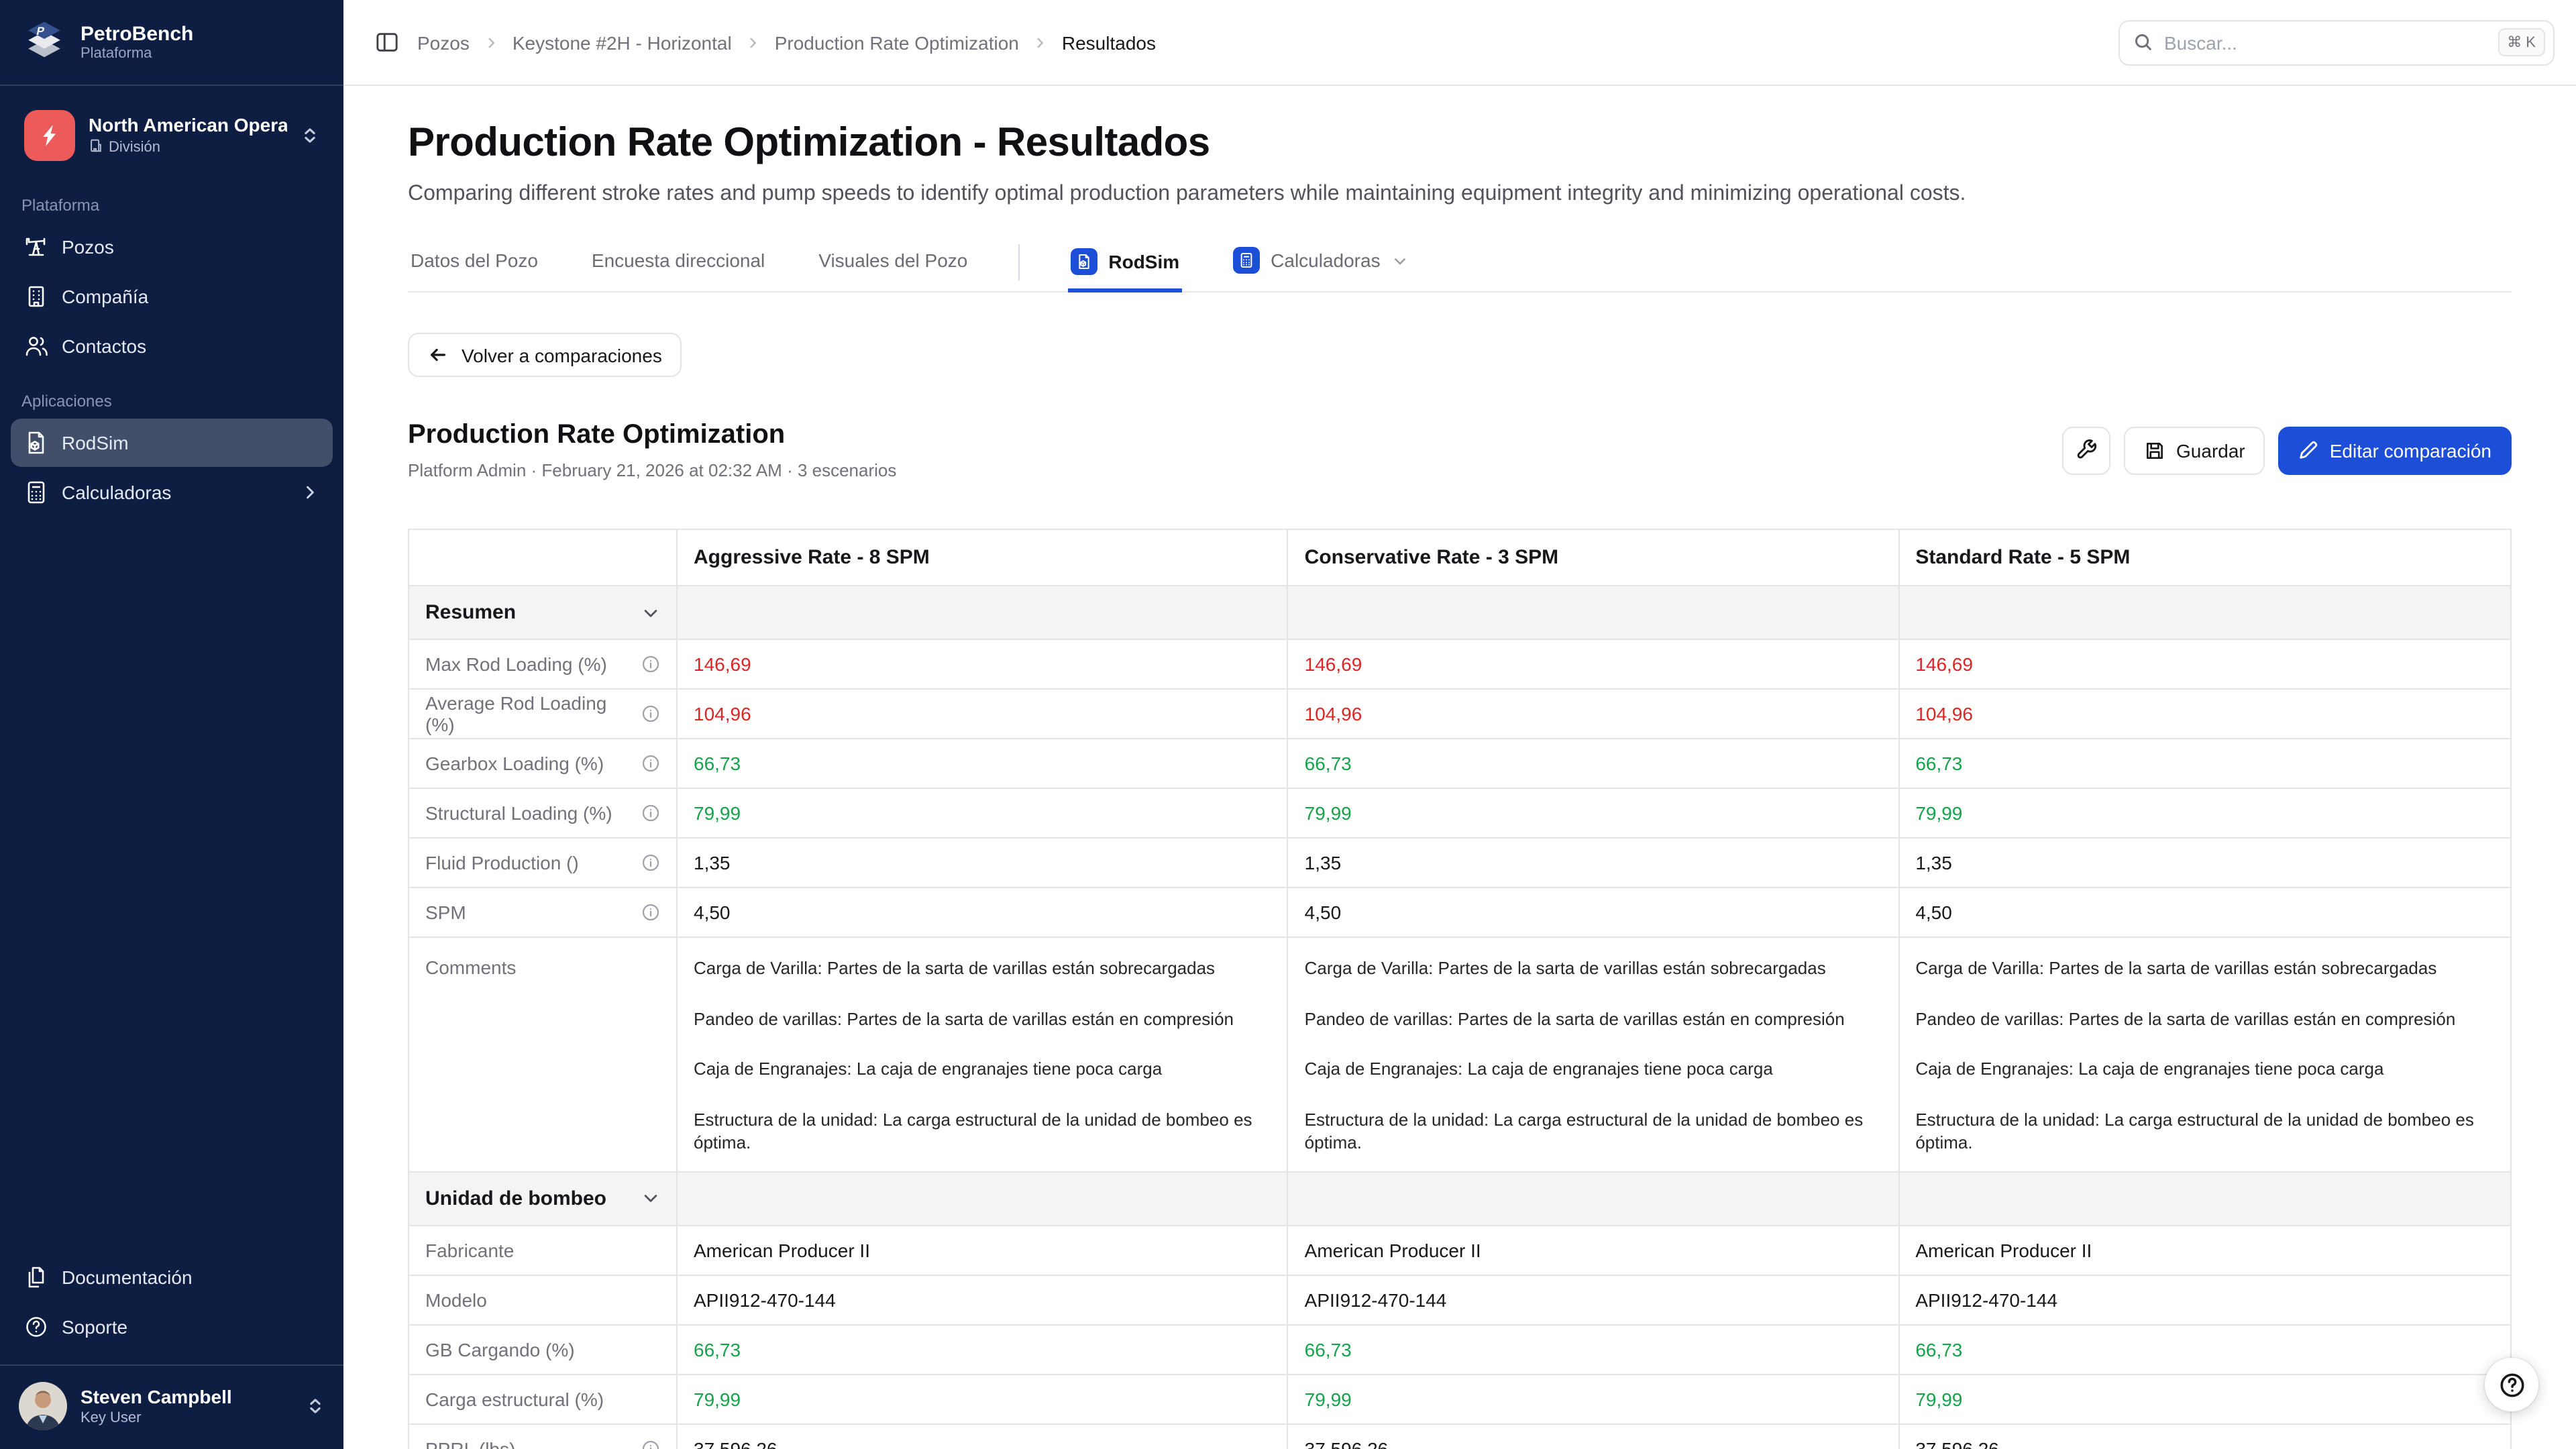 This screenshot has width=2576, height=1449. Describe the element at coordinates (983, 558) in the screenshot. I see `scenario-header: Aggressive Rate - 8 SPM` at that location.